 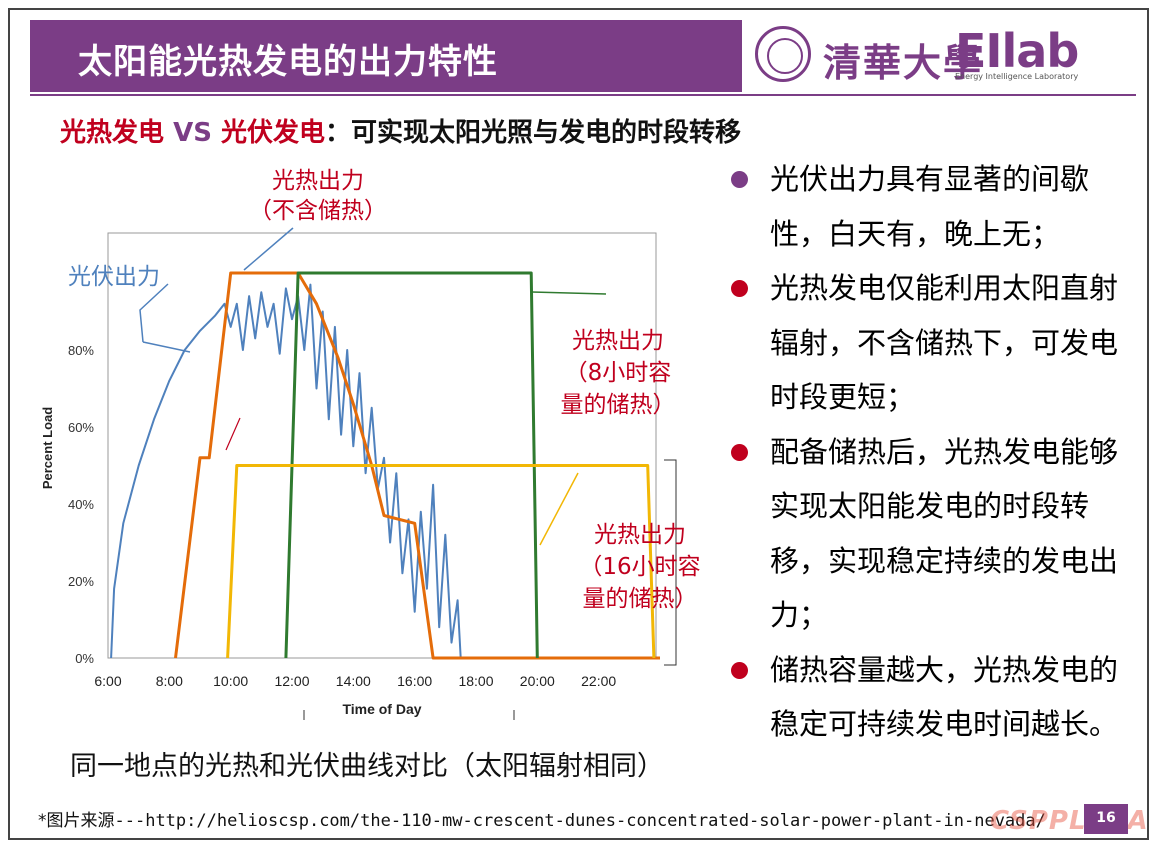 What do you see at coordinates (291, 681) in the screenshot?
I see `x-tick-label: 12:00` at bounding box center [291, 681].